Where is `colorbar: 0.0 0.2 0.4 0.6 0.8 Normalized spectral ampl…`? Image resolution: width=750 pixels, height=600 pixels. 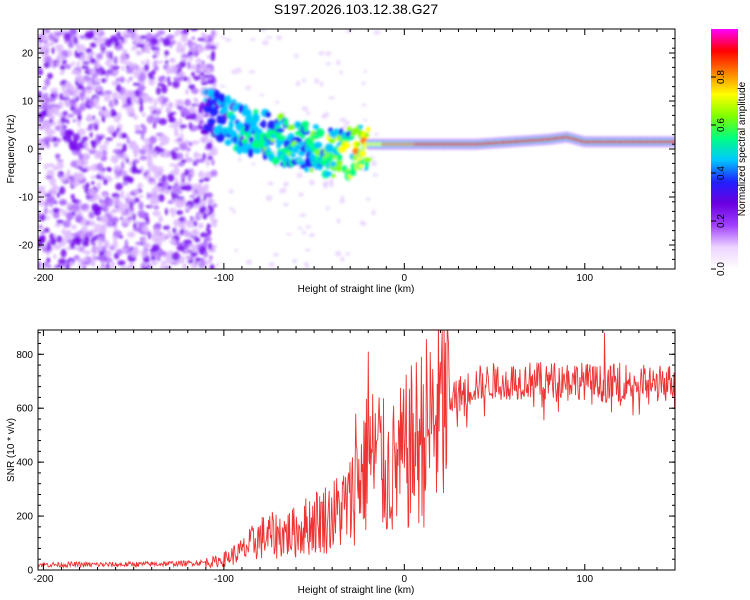 colorbar: 0.0 0.2 0.4 0.6 0.8 Normalized spectral ampl… is located at coordinates (729, 152).